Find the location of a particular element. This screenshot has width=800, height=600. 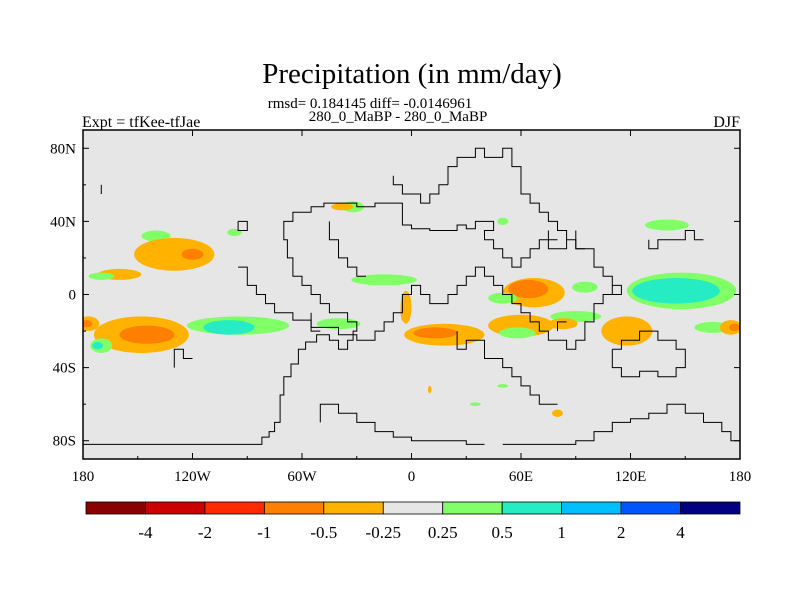

season-label: DJF is located at coordinates (726, 122).